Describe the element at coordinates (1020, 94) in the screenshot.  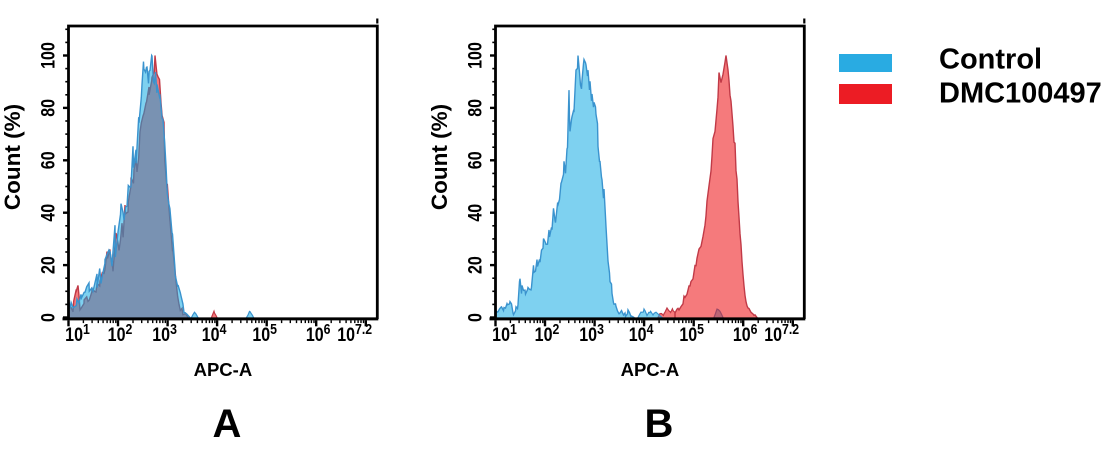
I see `svg-text: DMC100497` at that location.